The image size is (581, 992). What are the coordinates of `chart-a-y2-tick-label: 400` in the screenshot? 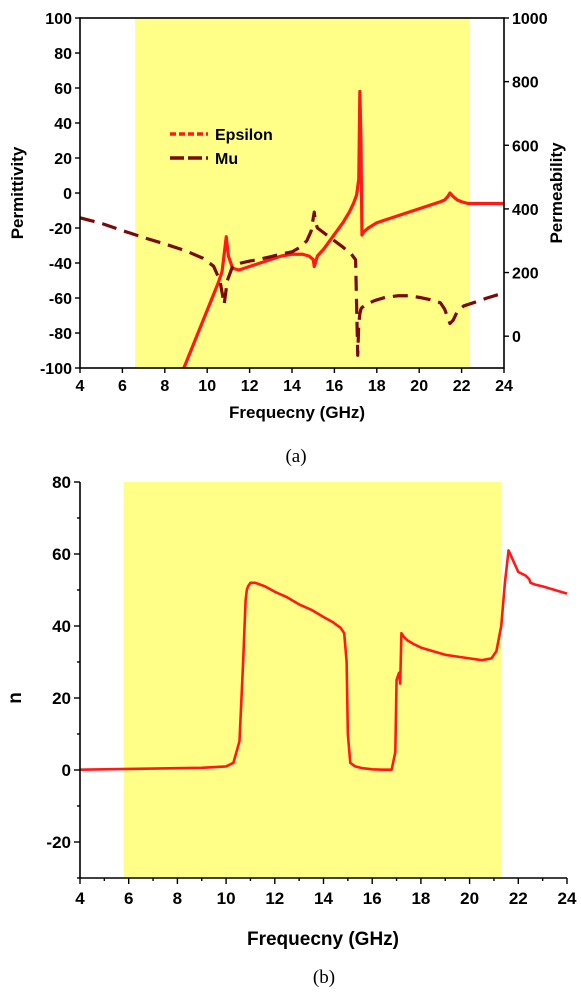 It's located at (525, 210).